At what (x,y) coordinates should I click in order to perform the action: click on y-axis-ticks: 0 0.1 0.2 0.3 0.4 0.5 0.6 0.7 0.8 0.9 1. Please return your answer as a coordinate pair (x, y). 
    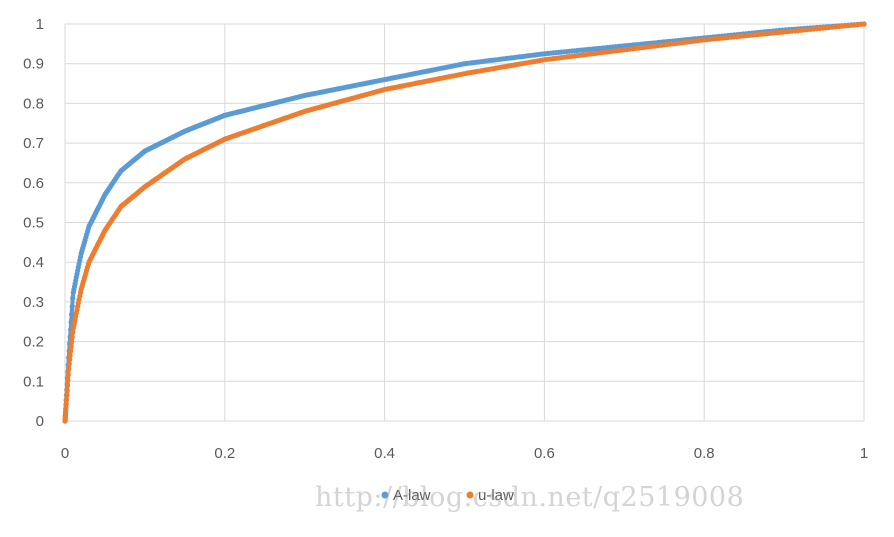
    Looking at the image, I should click on (33, 223).